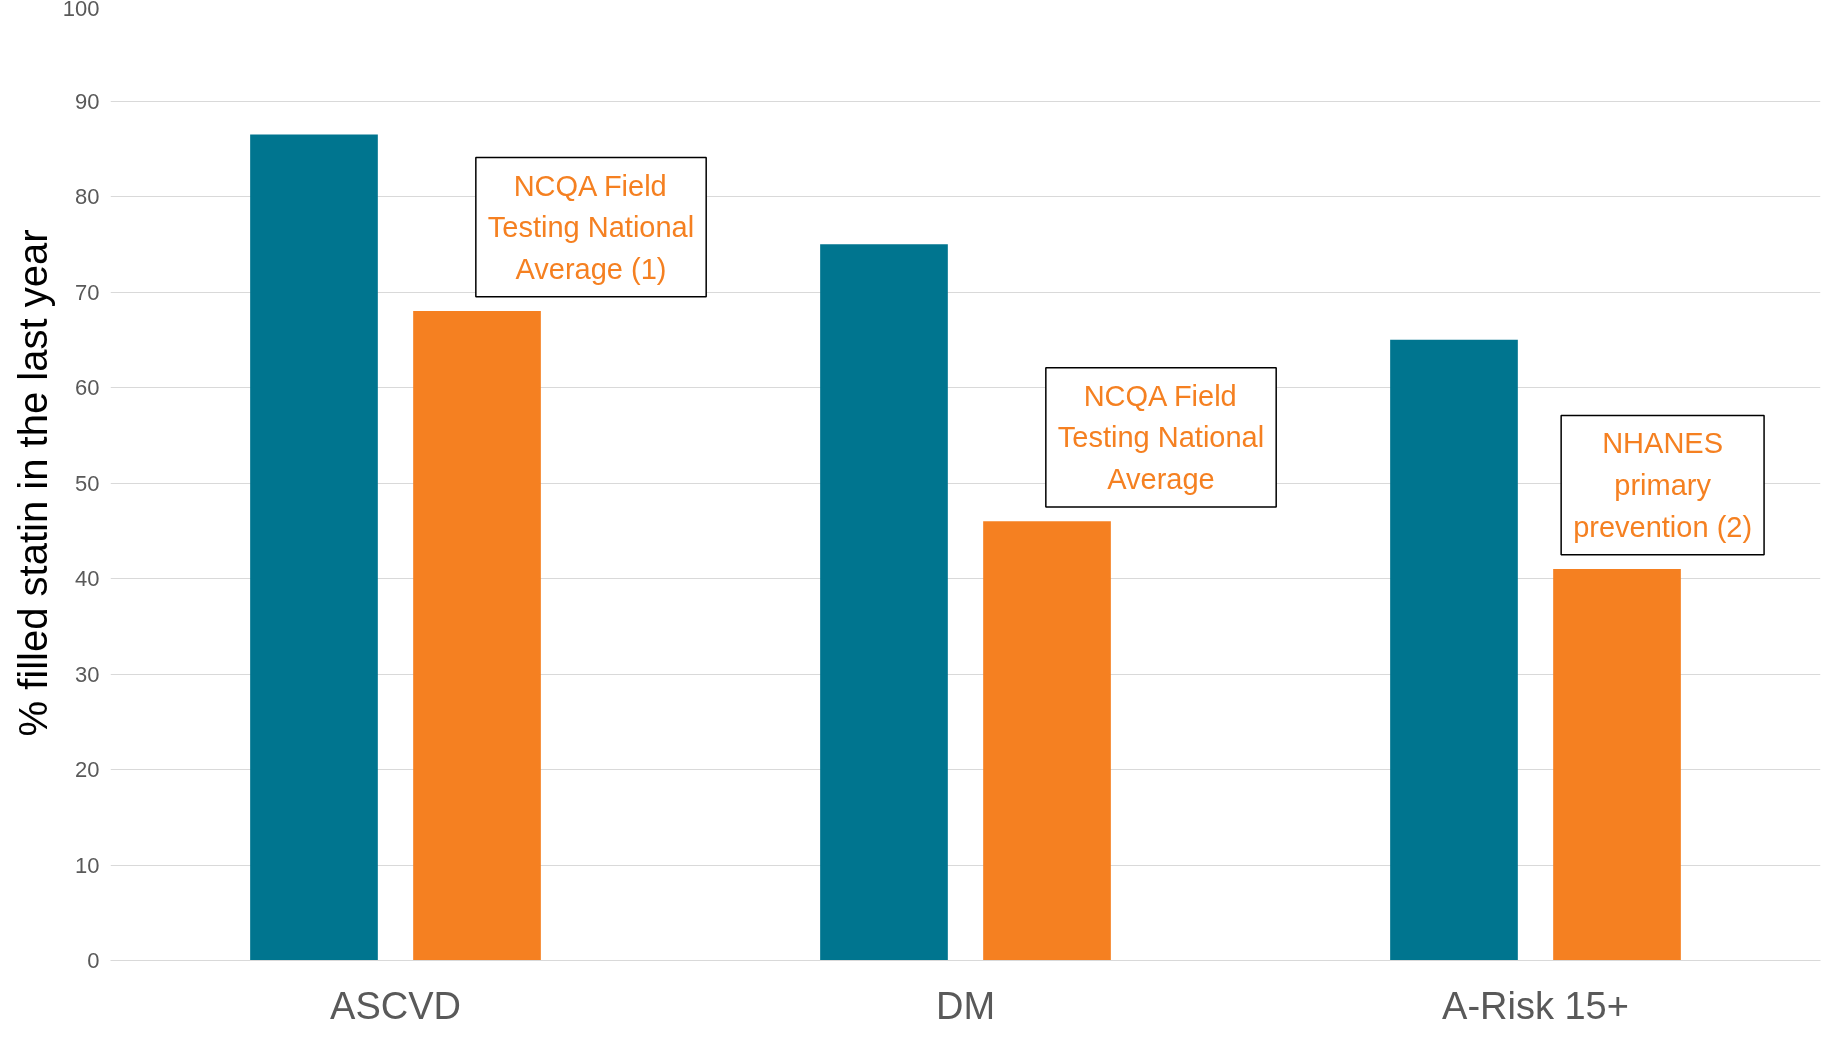  Describe the element at coordinates (87, 674) in the screenshot. I see `y-tick-label: 30` at that location.